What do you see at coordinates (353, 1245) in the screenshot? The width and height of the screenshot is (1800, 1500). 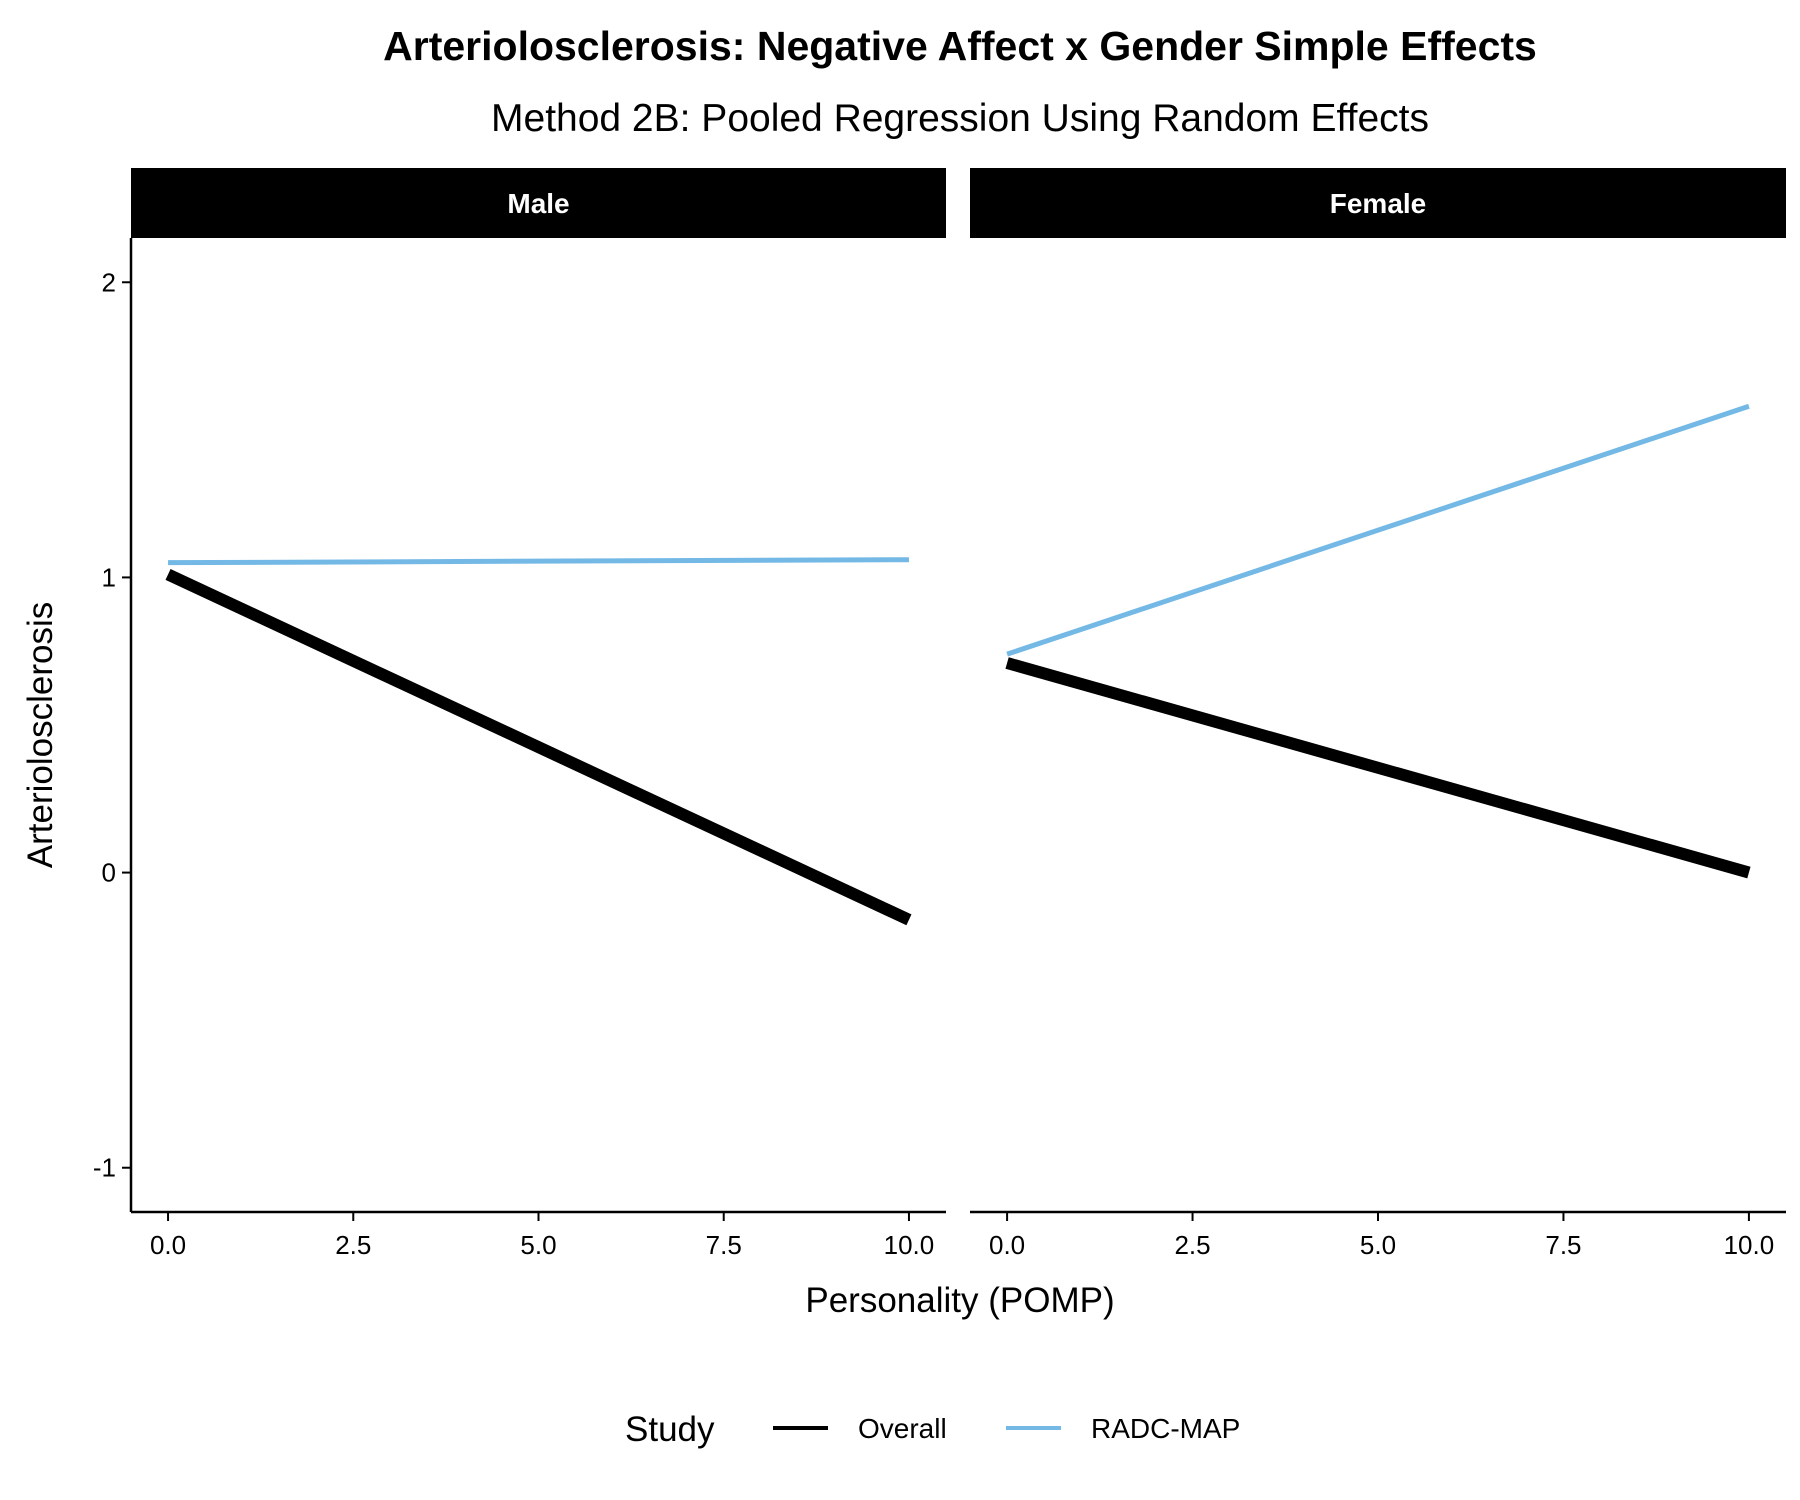 I see `x-tick-label-male: 2.5` at bounding box center [353, 1245].